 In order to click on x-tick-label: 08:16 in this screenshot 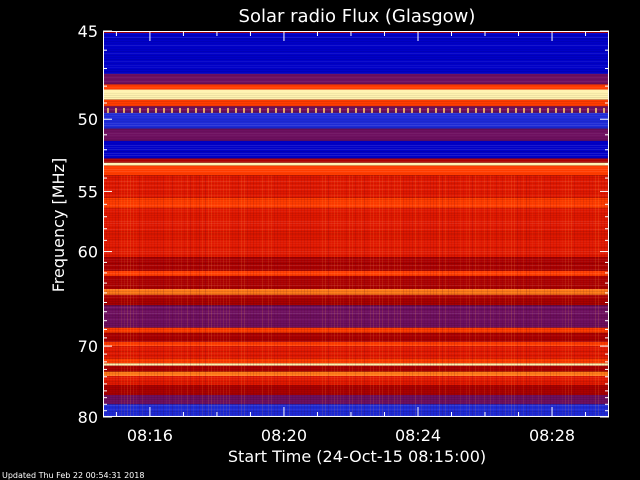, I will do `click(150, 435)`.